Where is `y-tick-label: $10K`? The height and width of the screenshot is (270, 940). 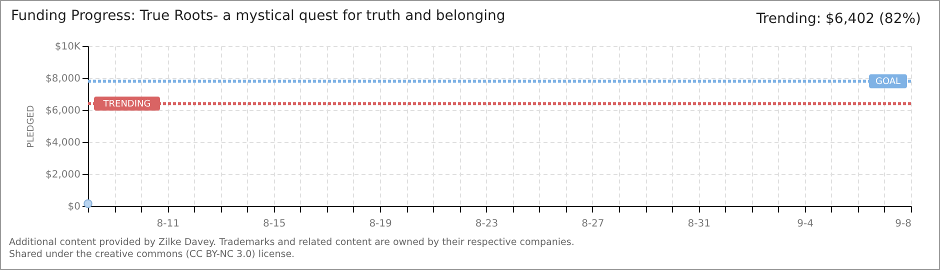 y-tick-label: $10K is located at coordinates (67, 47).